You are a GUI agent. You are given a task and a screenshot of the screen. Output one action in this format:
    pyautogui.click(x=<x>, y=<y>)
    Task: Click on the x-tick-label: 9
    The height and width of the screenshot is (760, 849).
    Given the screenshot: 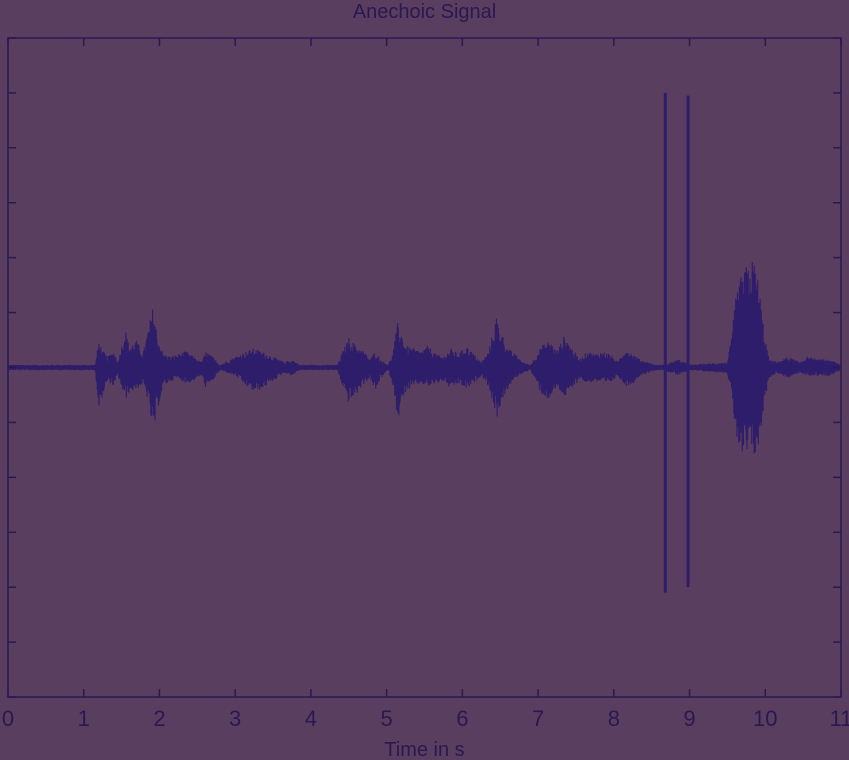 What is the action you would take?
    pyautogui.click(x=689, y=718)
    